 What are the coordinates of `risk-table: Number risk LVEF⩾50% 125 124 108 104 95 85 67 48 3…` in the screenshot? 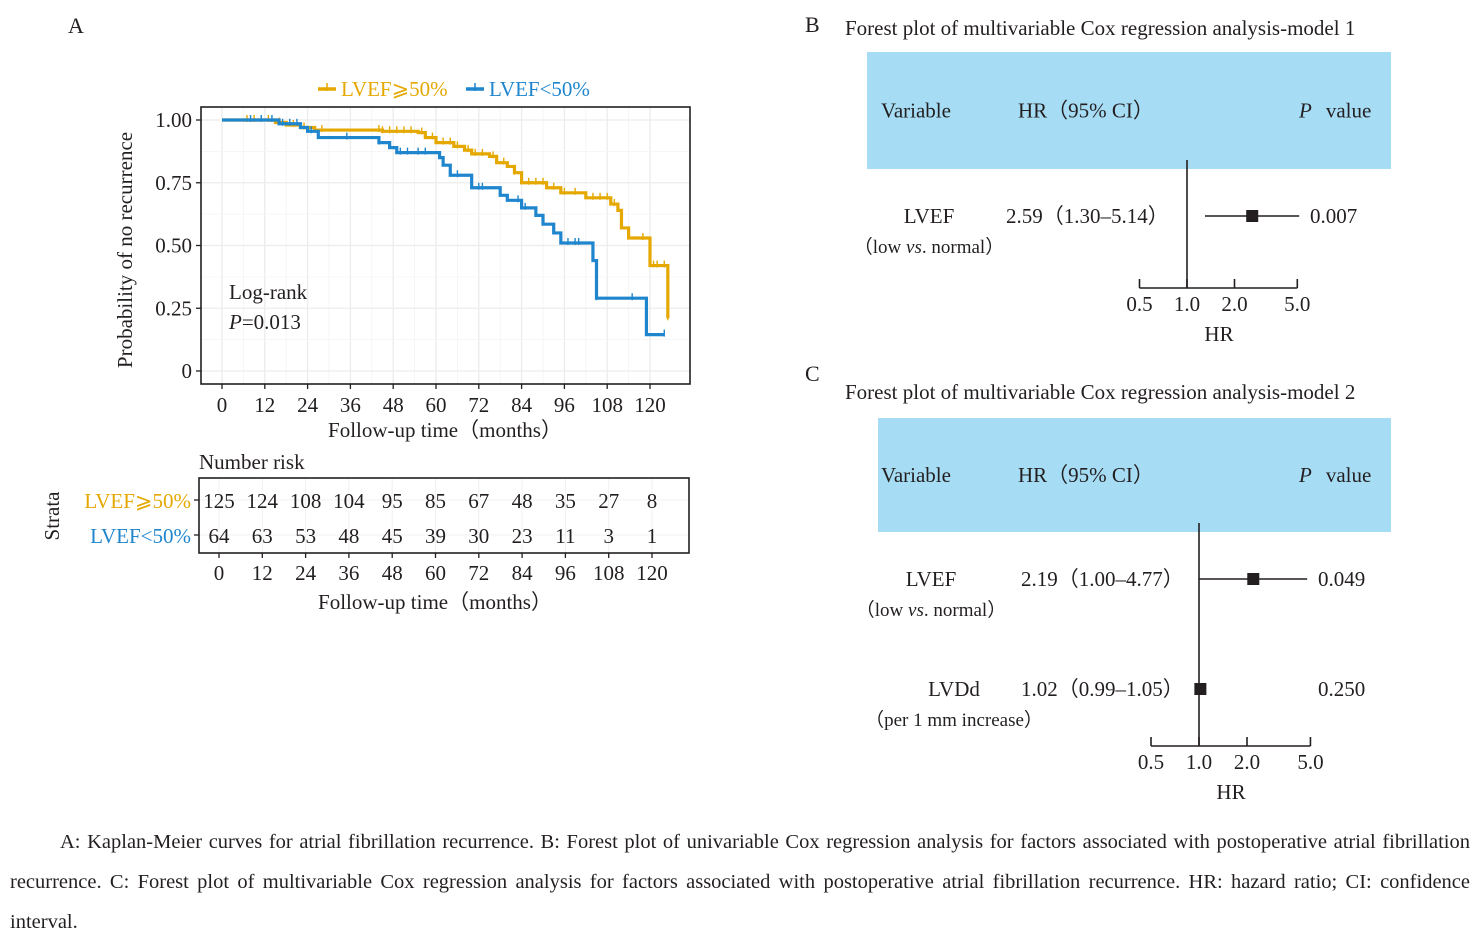 It's located at (365, 532).